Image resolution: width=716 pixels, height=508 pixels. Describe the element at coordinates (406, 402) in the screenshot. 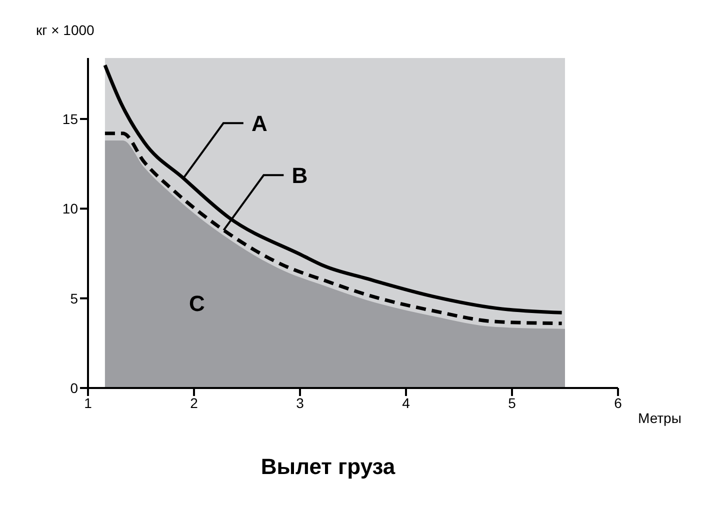

I see `x-tick-label: 4` at that location.